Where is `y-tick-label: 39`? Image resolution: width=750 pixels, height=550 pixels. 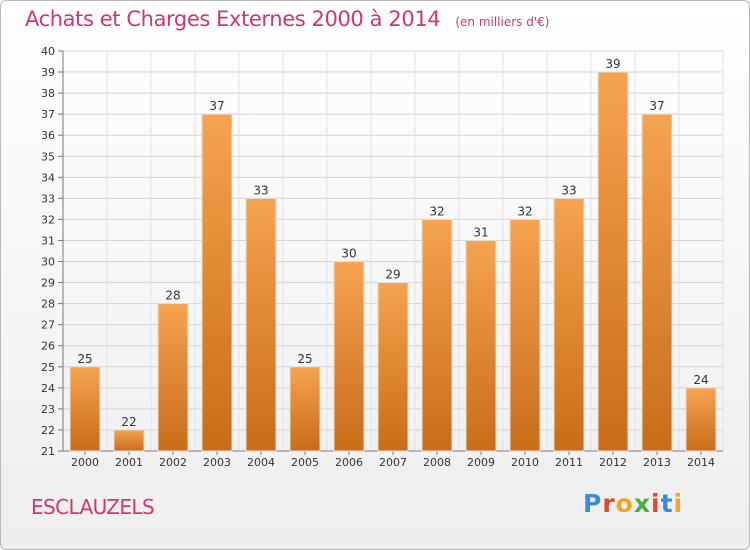
y-tick-label: 39 is located at coordinates (48, 72).